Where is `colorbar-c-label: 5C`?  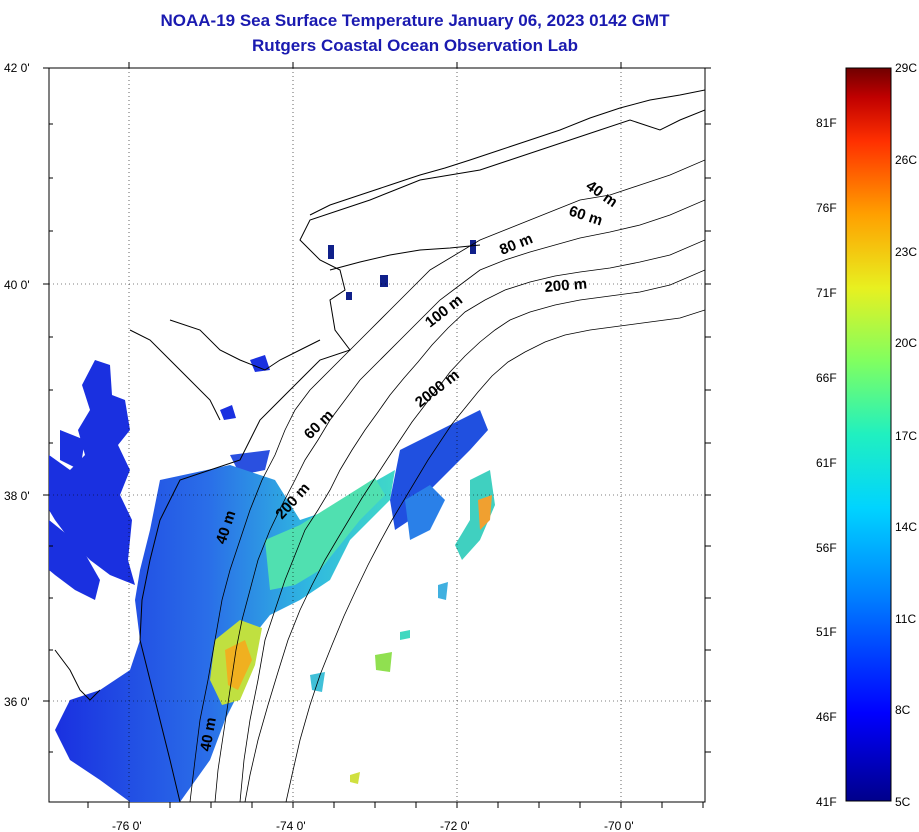
colorbar-c-label: 5C is located at coordinates (903, 802).